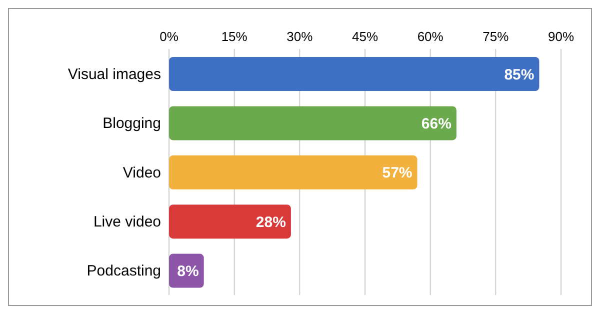 The height and width of the screenshot is (314, 600). I want to click on x-tick-label: 60%, so click(430, 36).